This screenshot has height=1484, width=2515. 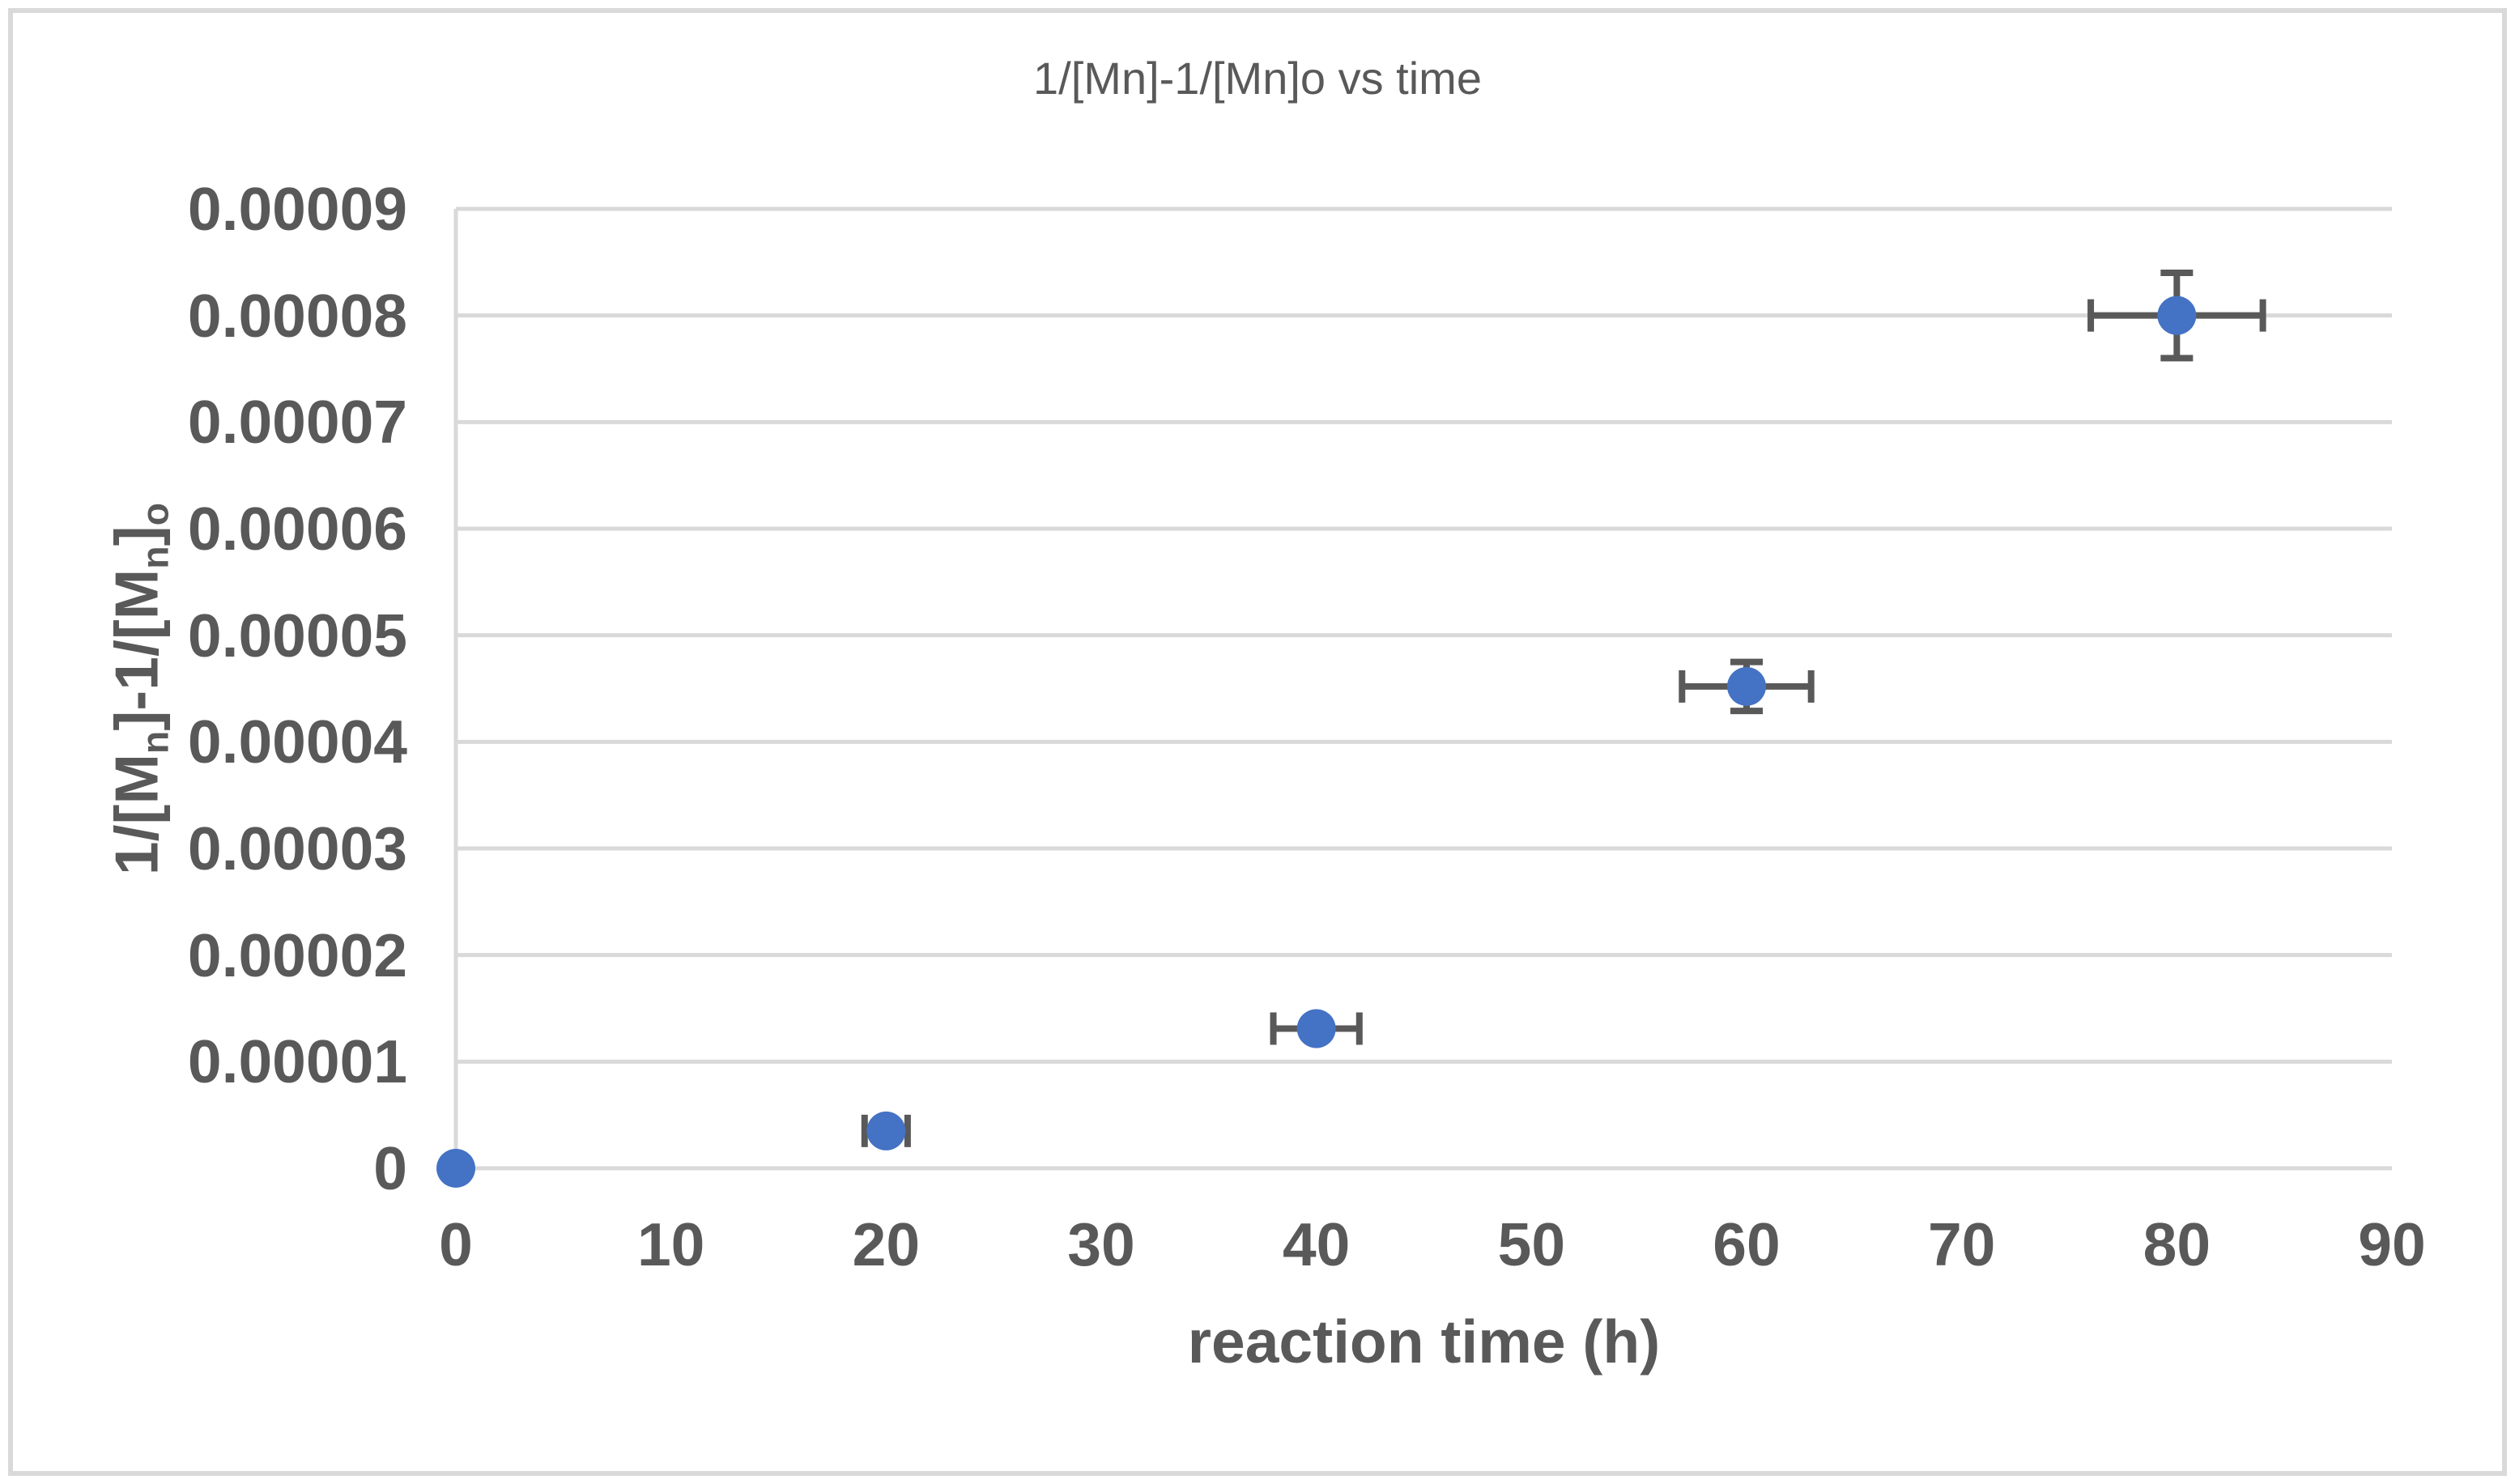 What do you see at coordinates (297, 1061) in the screenshot?
I see `y-tick-label: 0.00001` at bounding box center [297, 1061].